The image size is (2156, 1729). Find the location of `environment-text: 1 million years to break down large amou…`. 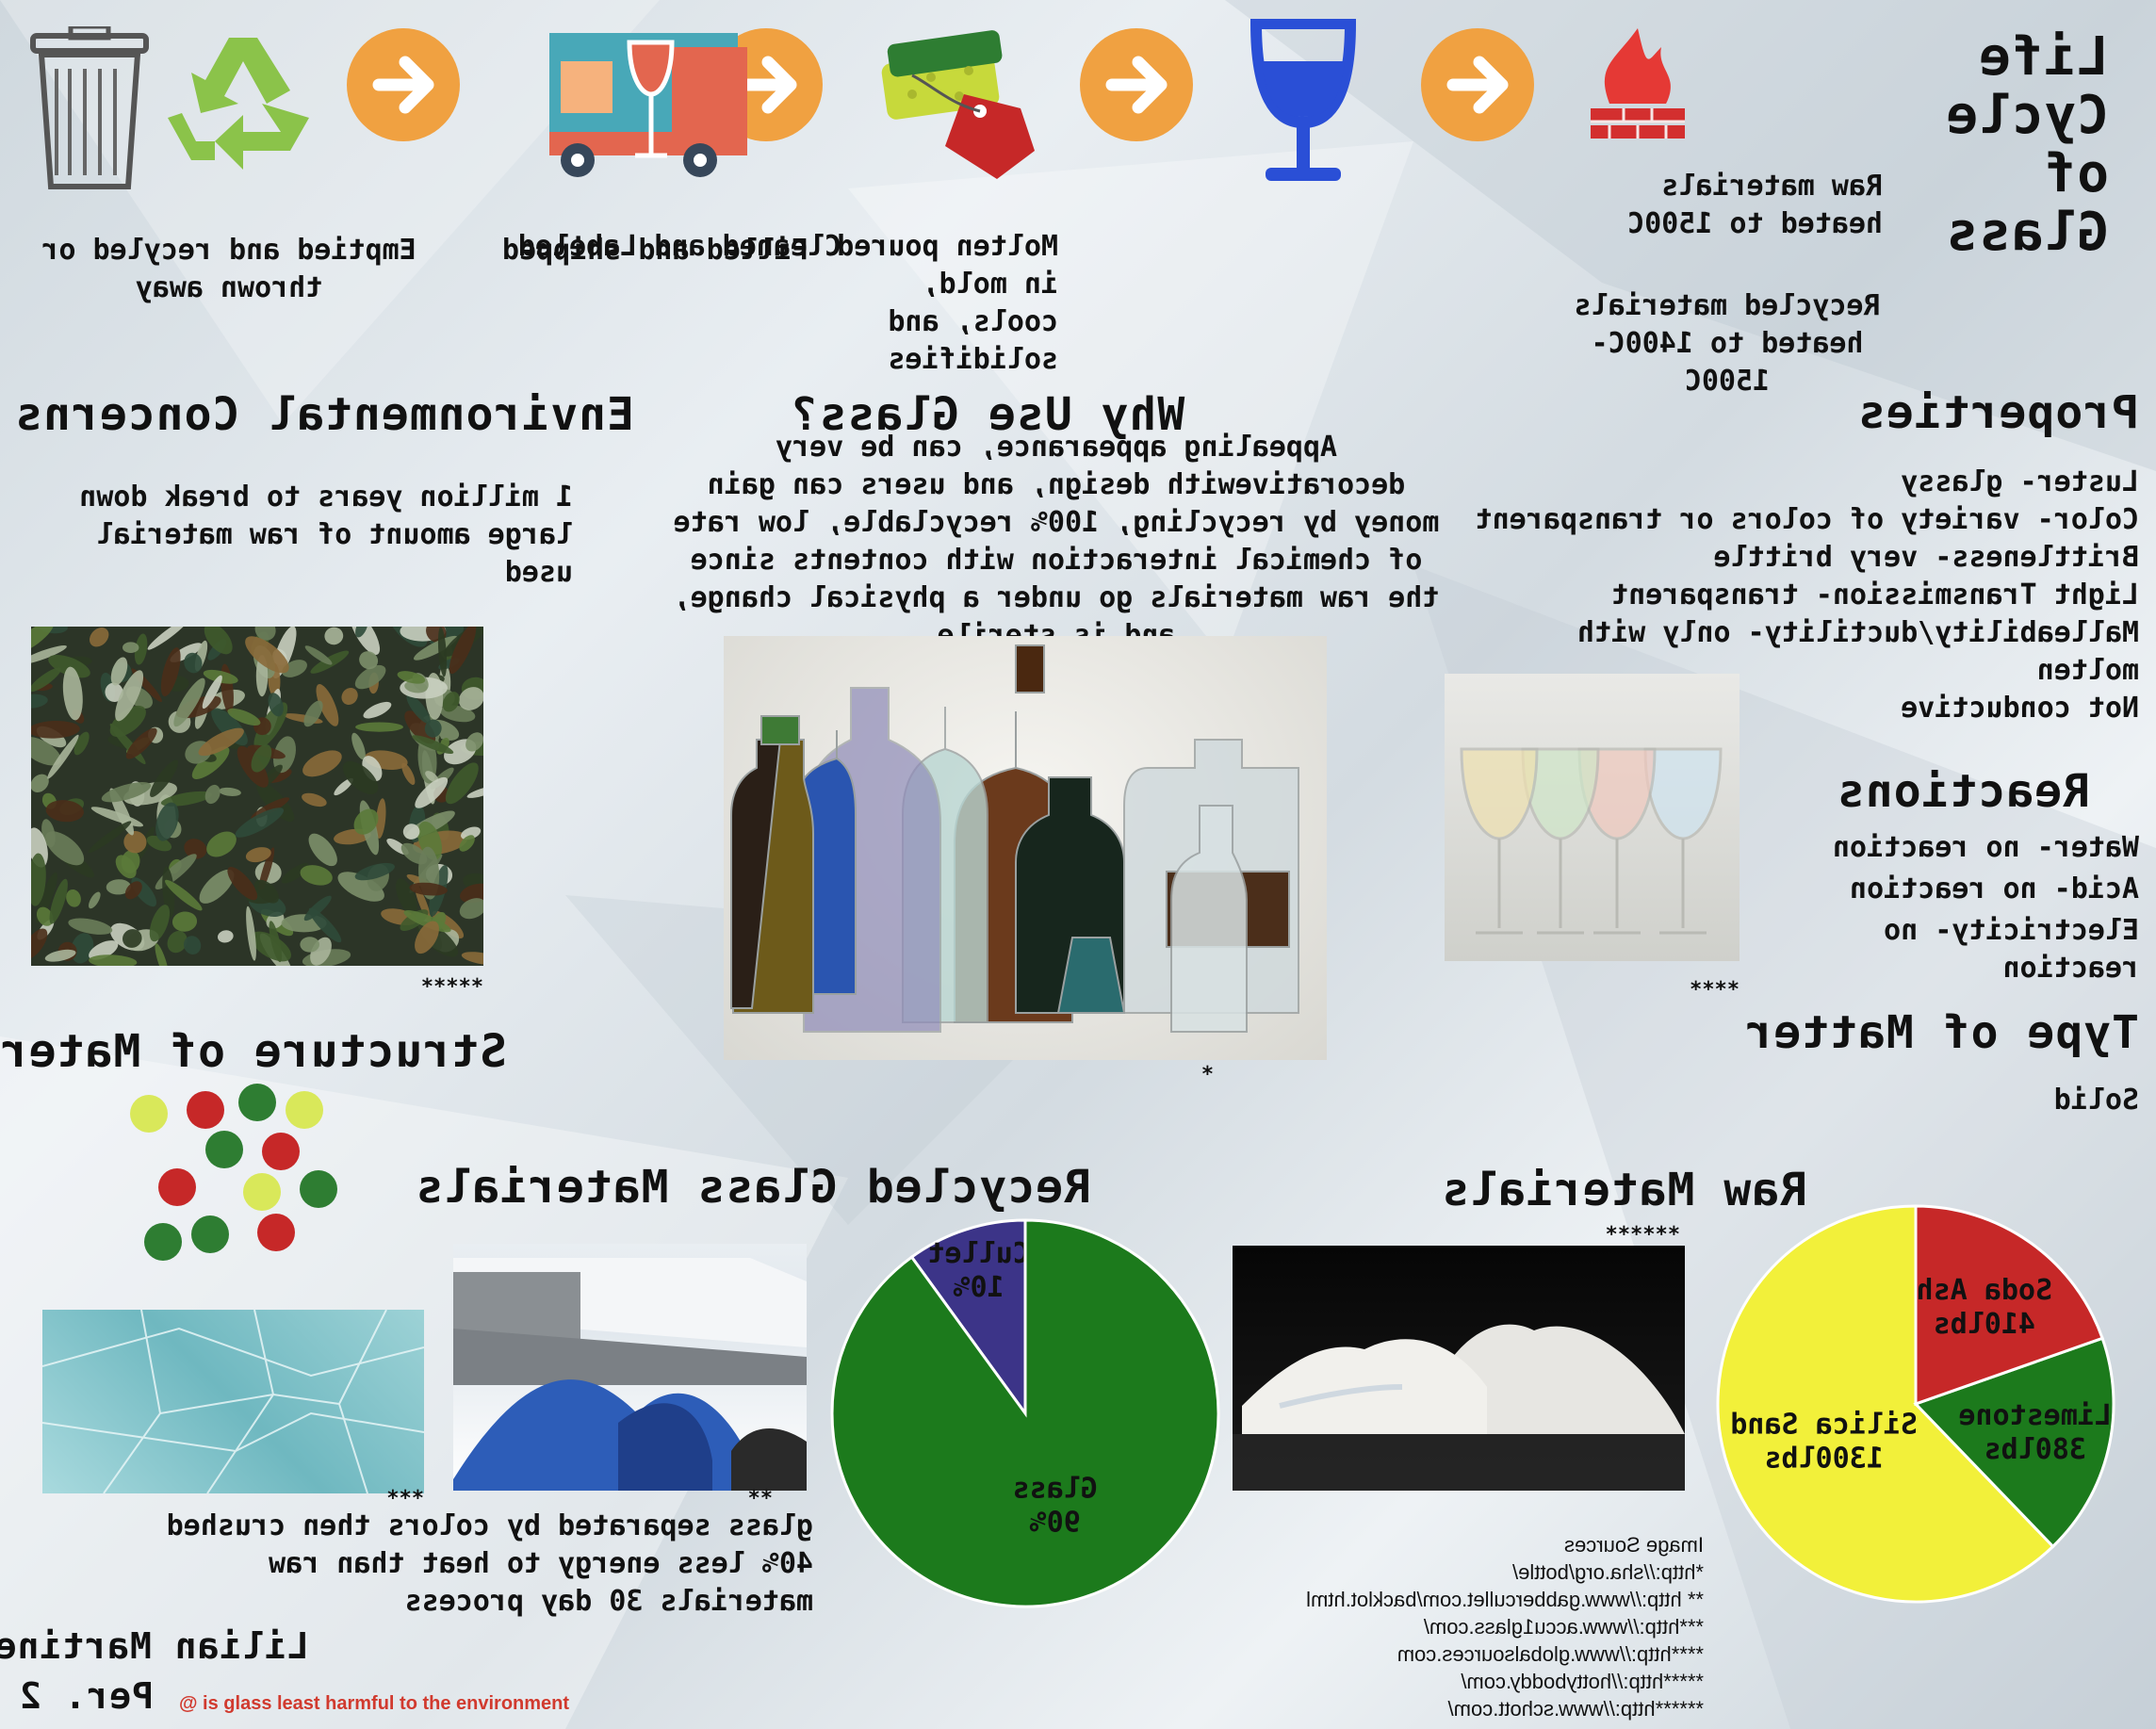

environment-text: 1 million years to break down large amou… is located at coordinates (326, 535).